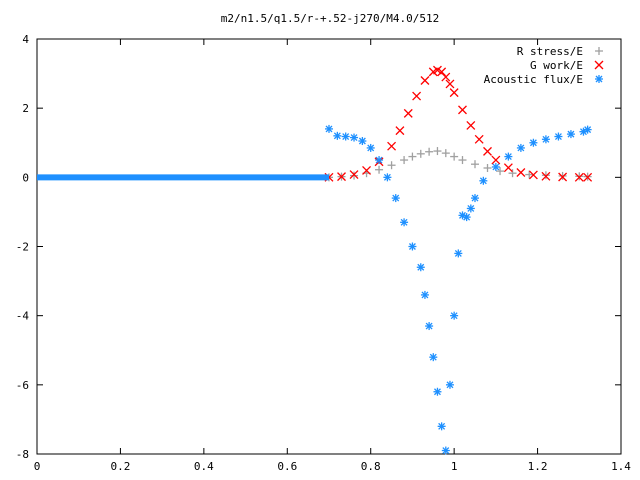 Image resolution: width=640 pixels, height=480 pixels. What do you see at coordinates (371, 466) in the screenshot?
I see `x-tick-label: 0.8` at bounding box center [371, 466].